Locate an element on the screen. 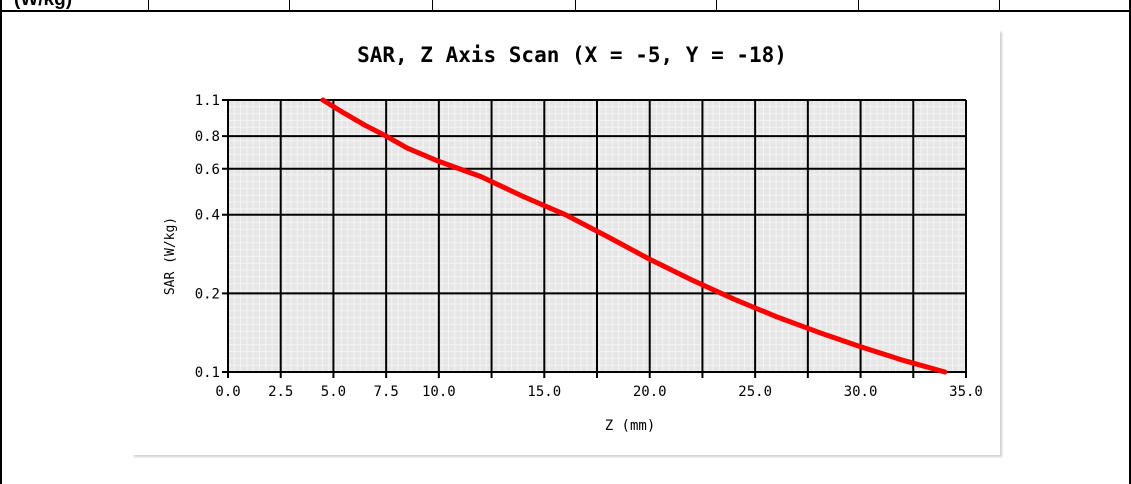  x-tick-label: 15.0 is located at coordinates (544, 392).